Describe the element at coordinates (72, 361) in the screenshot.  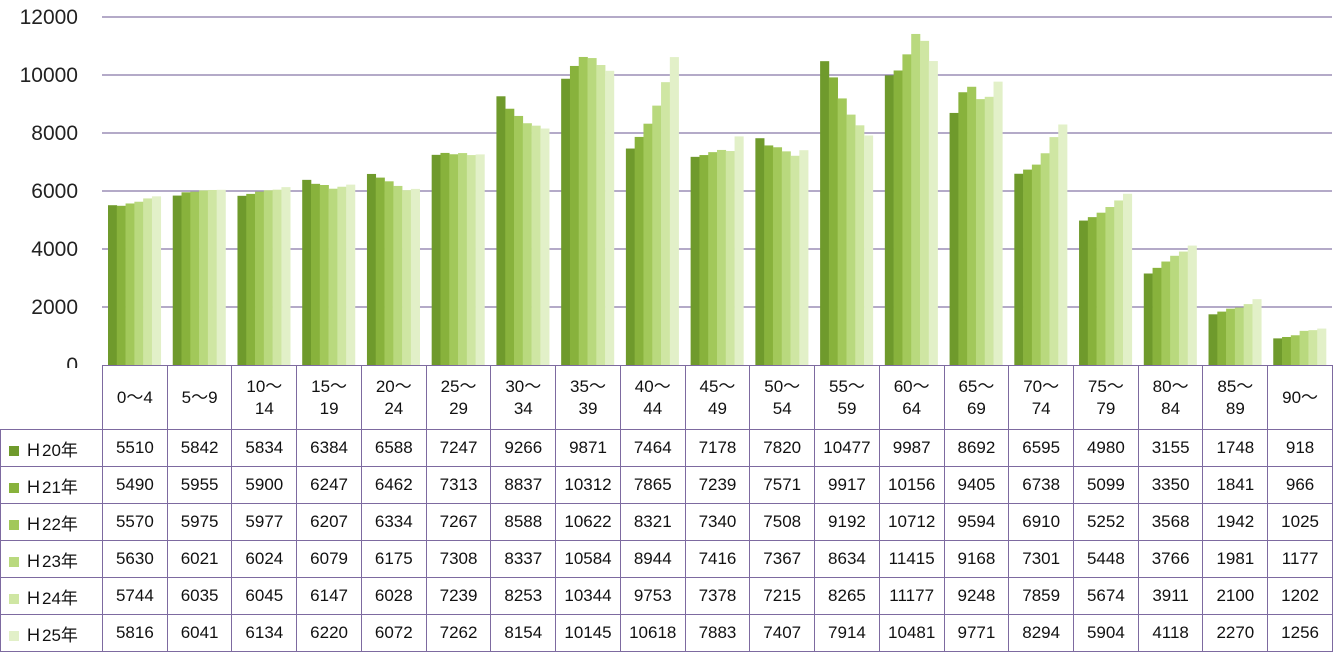
I see `y-tick-label: 0` at that location.